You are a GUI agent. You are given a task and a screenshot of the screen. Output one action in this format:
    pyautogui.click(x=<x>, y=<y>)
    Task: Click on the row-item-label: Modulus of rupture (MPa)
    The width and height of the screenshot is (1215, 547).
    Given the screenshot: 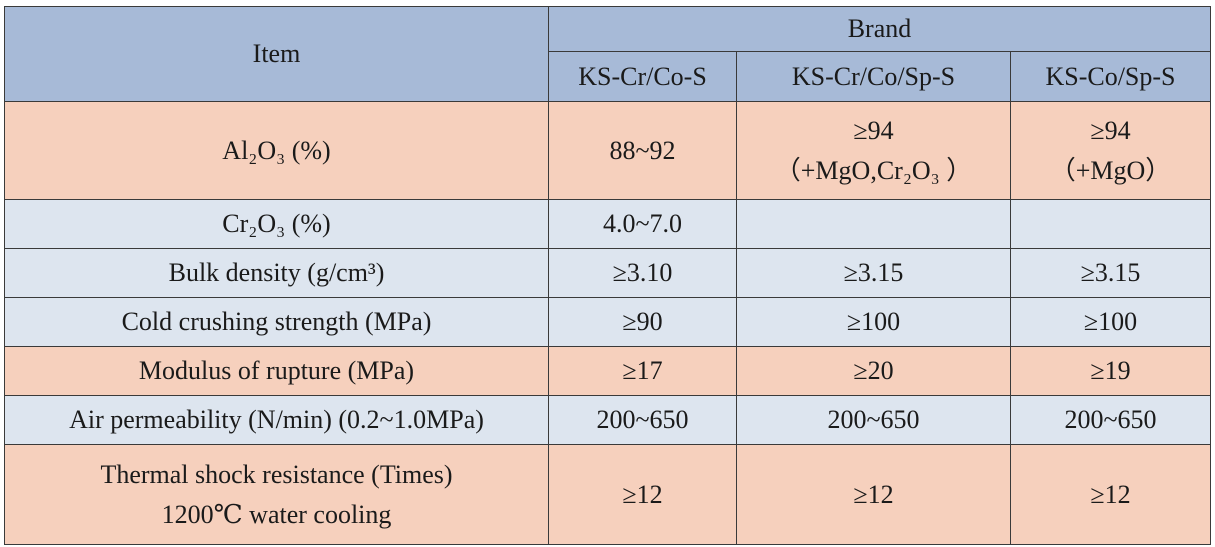 What is the action you would take?
    pyautogui.click(x=276, y=371)
    